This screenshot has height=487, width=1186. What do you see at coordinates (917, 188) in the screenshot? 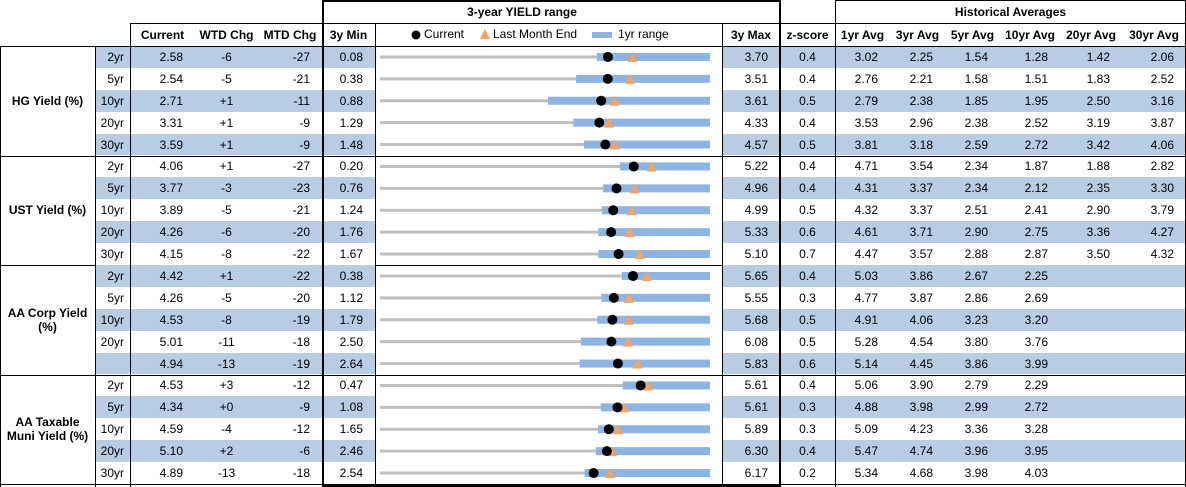
I see `hist-avg: 3.37` at bounding box center [917, 188].